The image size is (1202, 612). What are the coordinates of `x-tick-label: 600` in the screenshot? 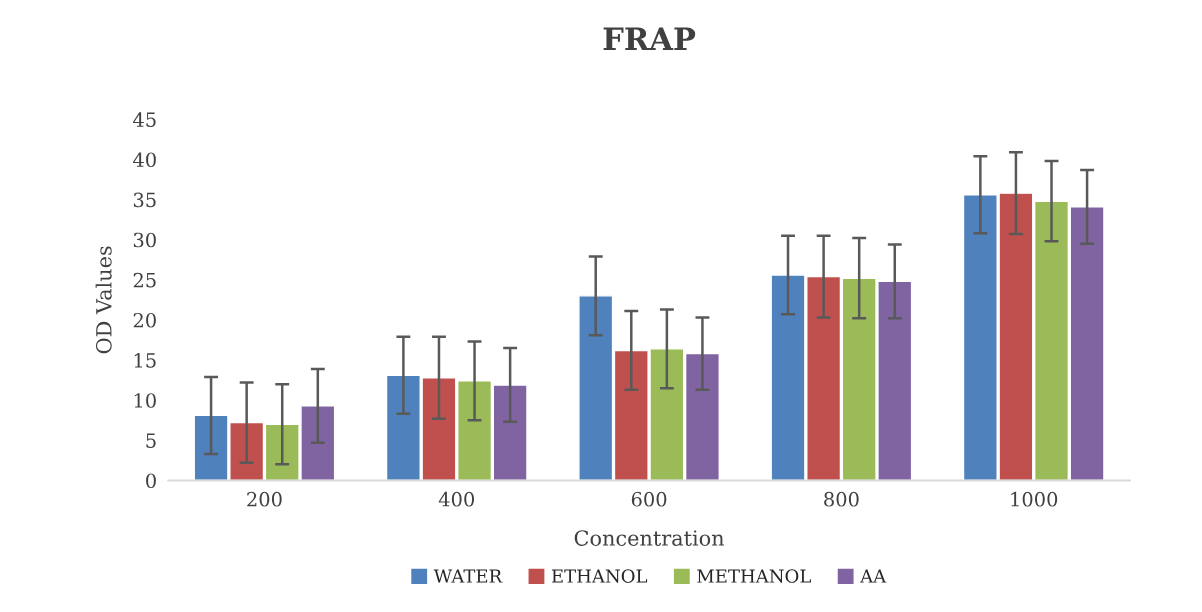 It's located at (649, 499).